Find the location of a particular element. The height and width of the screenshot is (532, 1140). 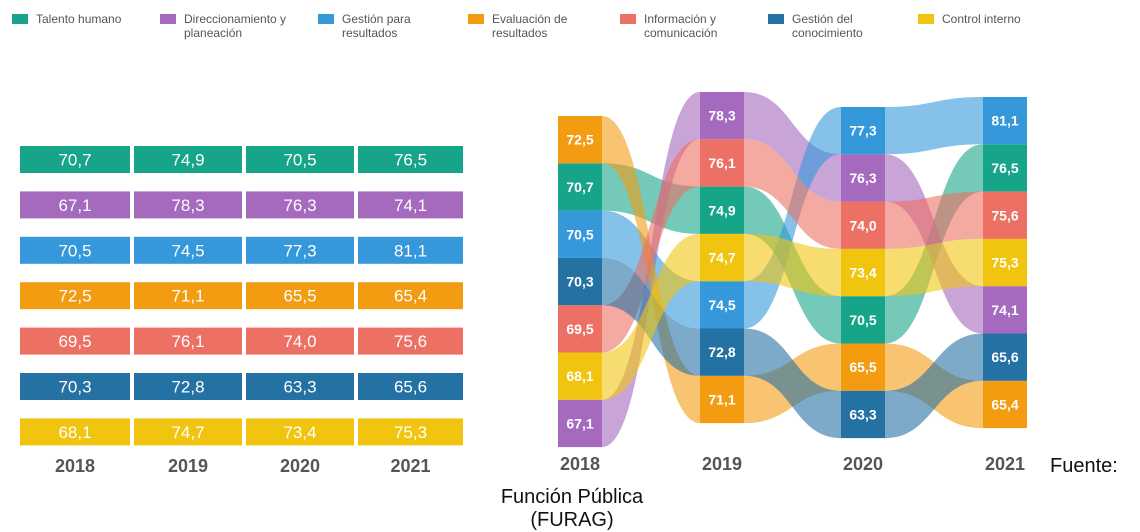

cell-label: 72,5 is located at coordinates (74, 296).